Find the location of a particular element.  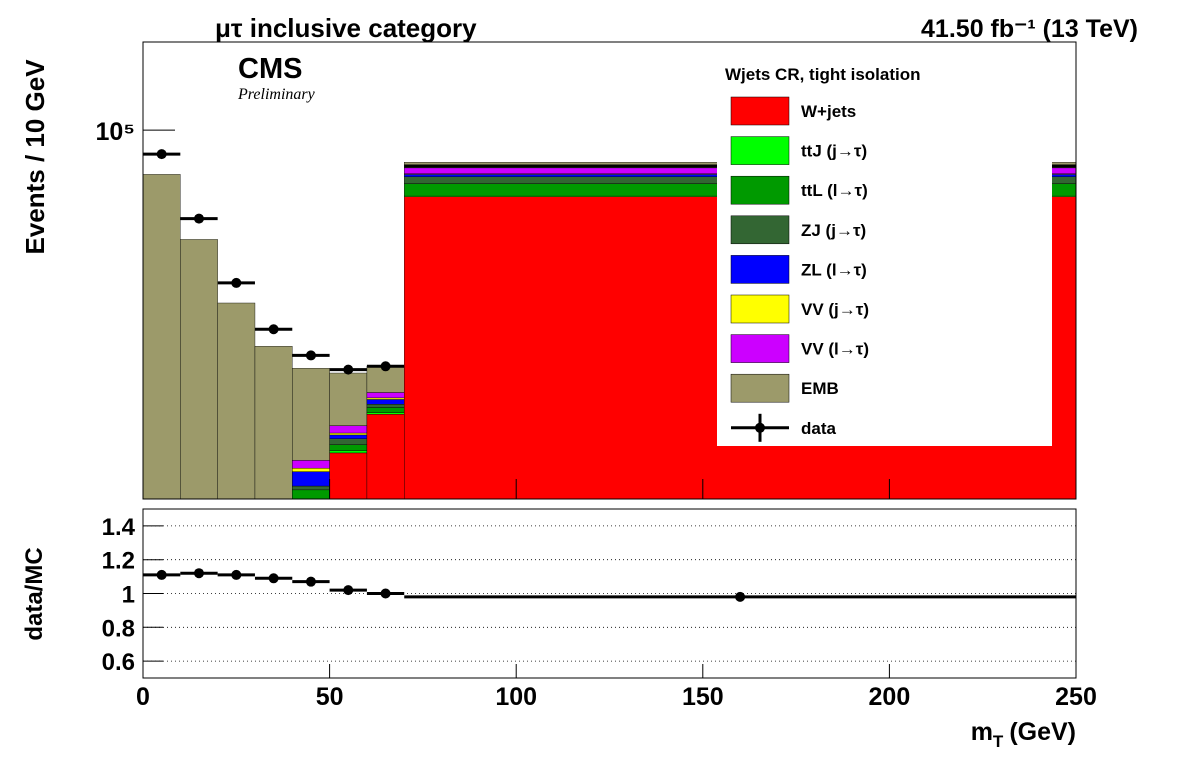

ratio-y-tick-label: 1 is located at coordinates (128, 595).